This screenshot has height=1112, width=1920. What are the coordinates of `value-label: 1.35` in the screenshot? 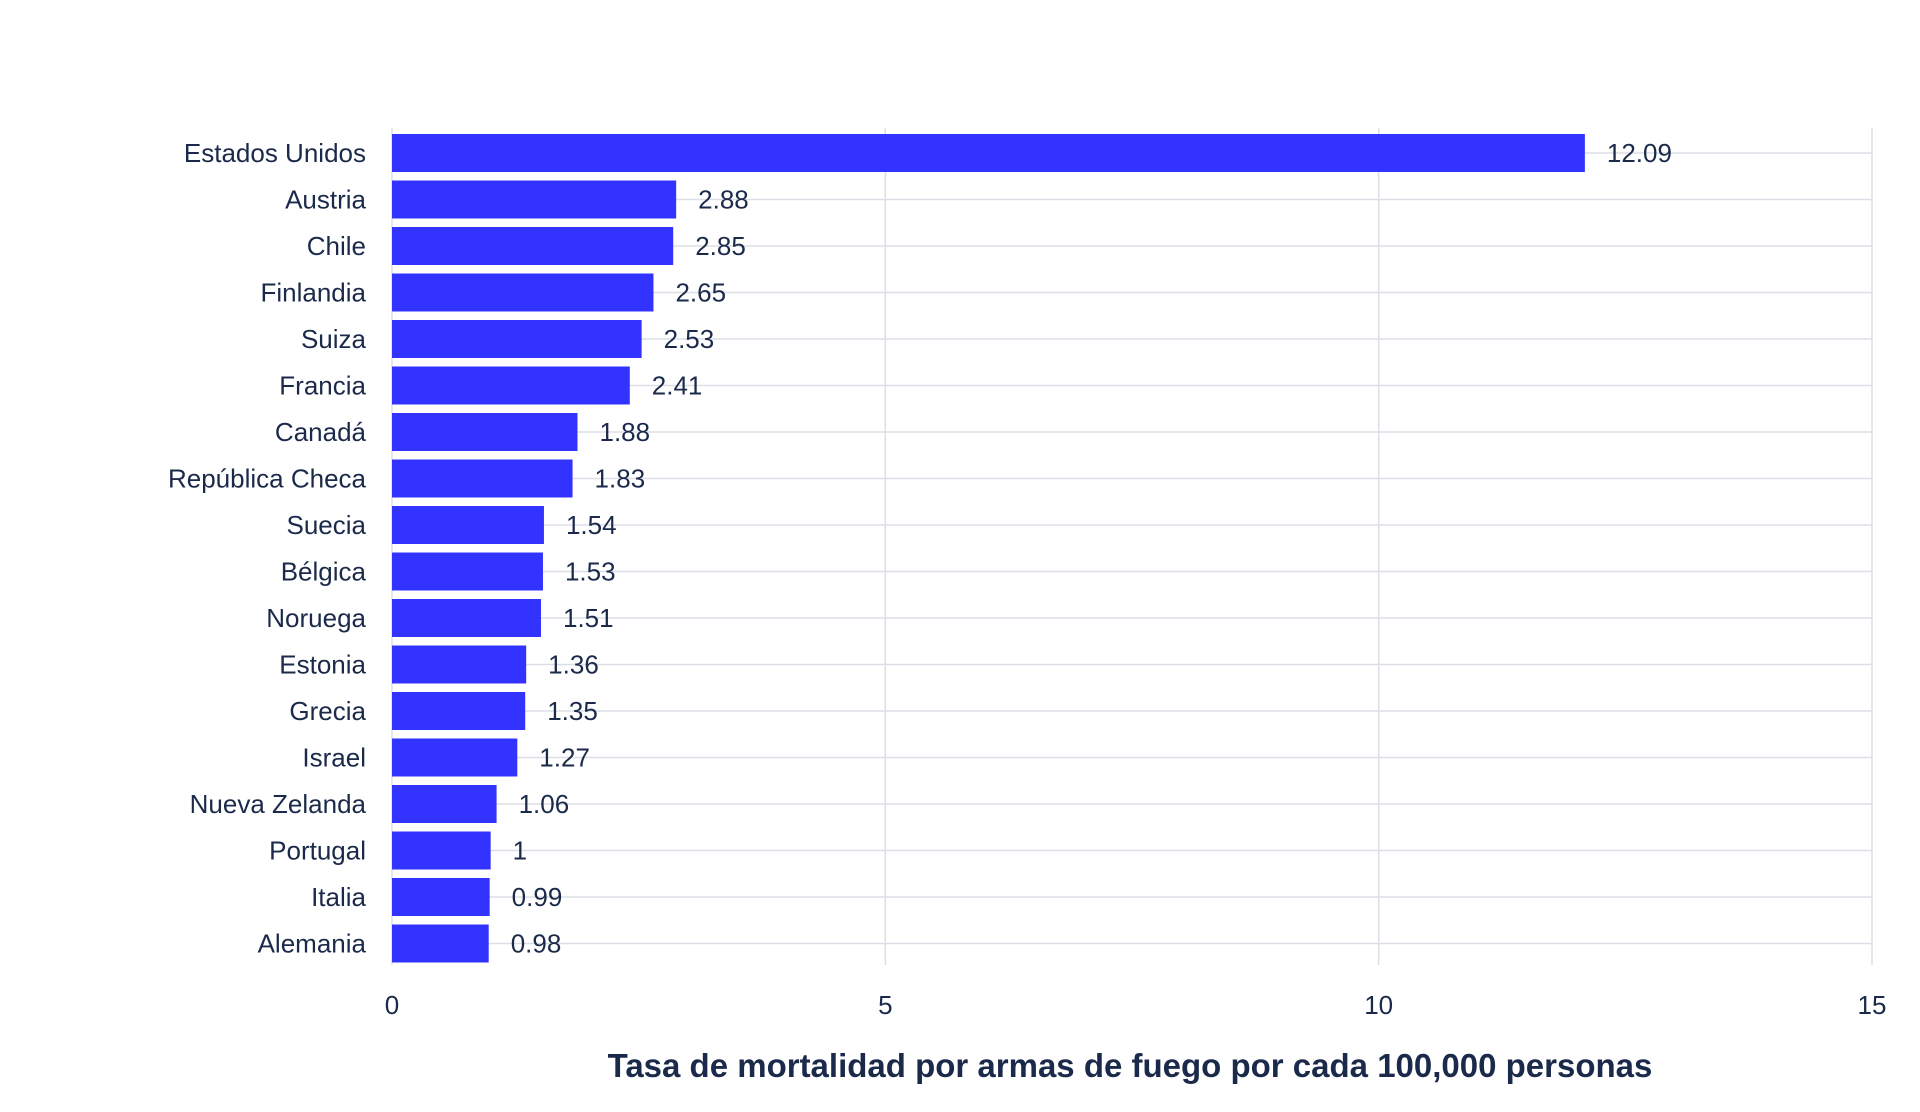 It's located at (572, 711).